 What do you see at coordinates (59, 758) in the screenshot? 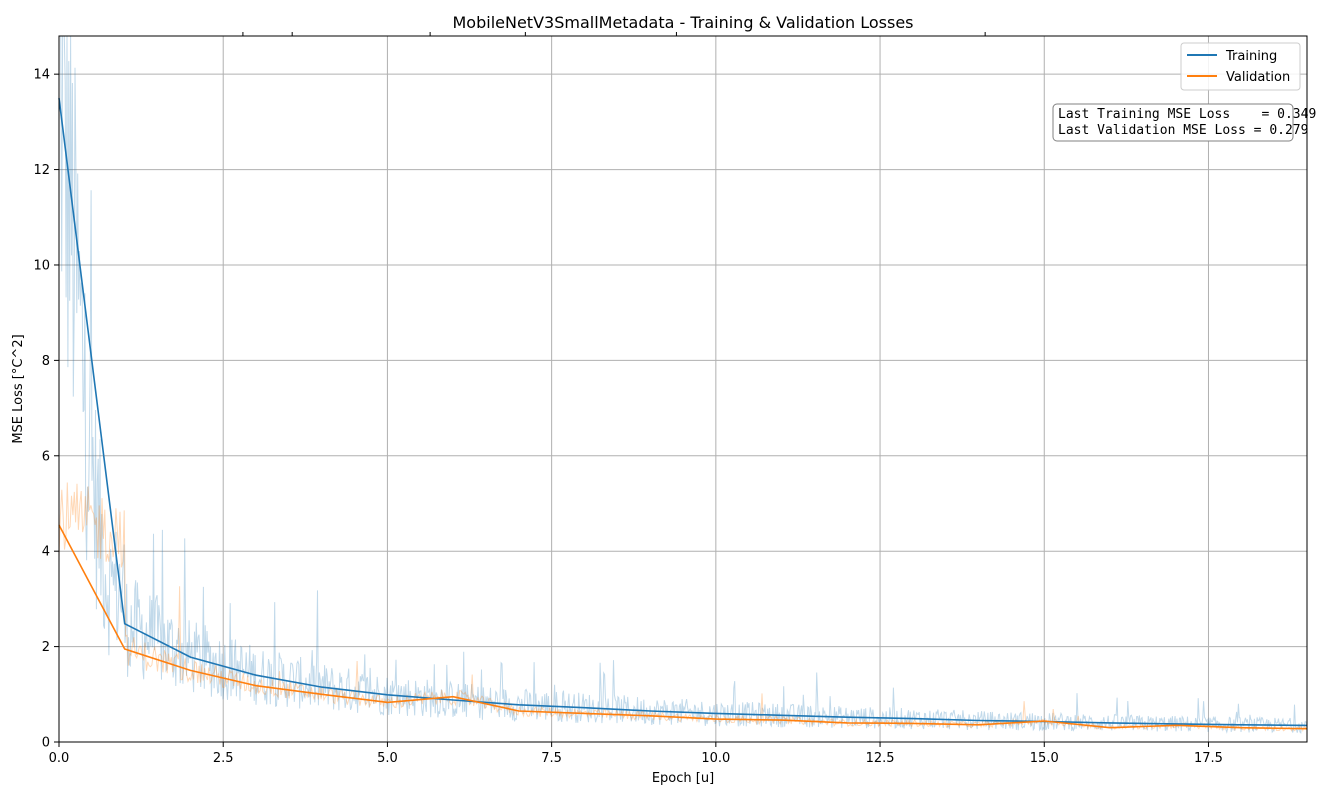
I see `x-tick-label: 0.0` at bounding box center [59, 758].